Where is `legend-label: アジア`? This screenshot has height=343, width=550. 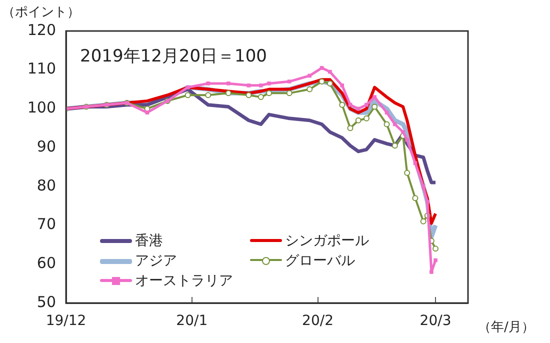 legend-label: アジア is located at coordinates (156, 261).